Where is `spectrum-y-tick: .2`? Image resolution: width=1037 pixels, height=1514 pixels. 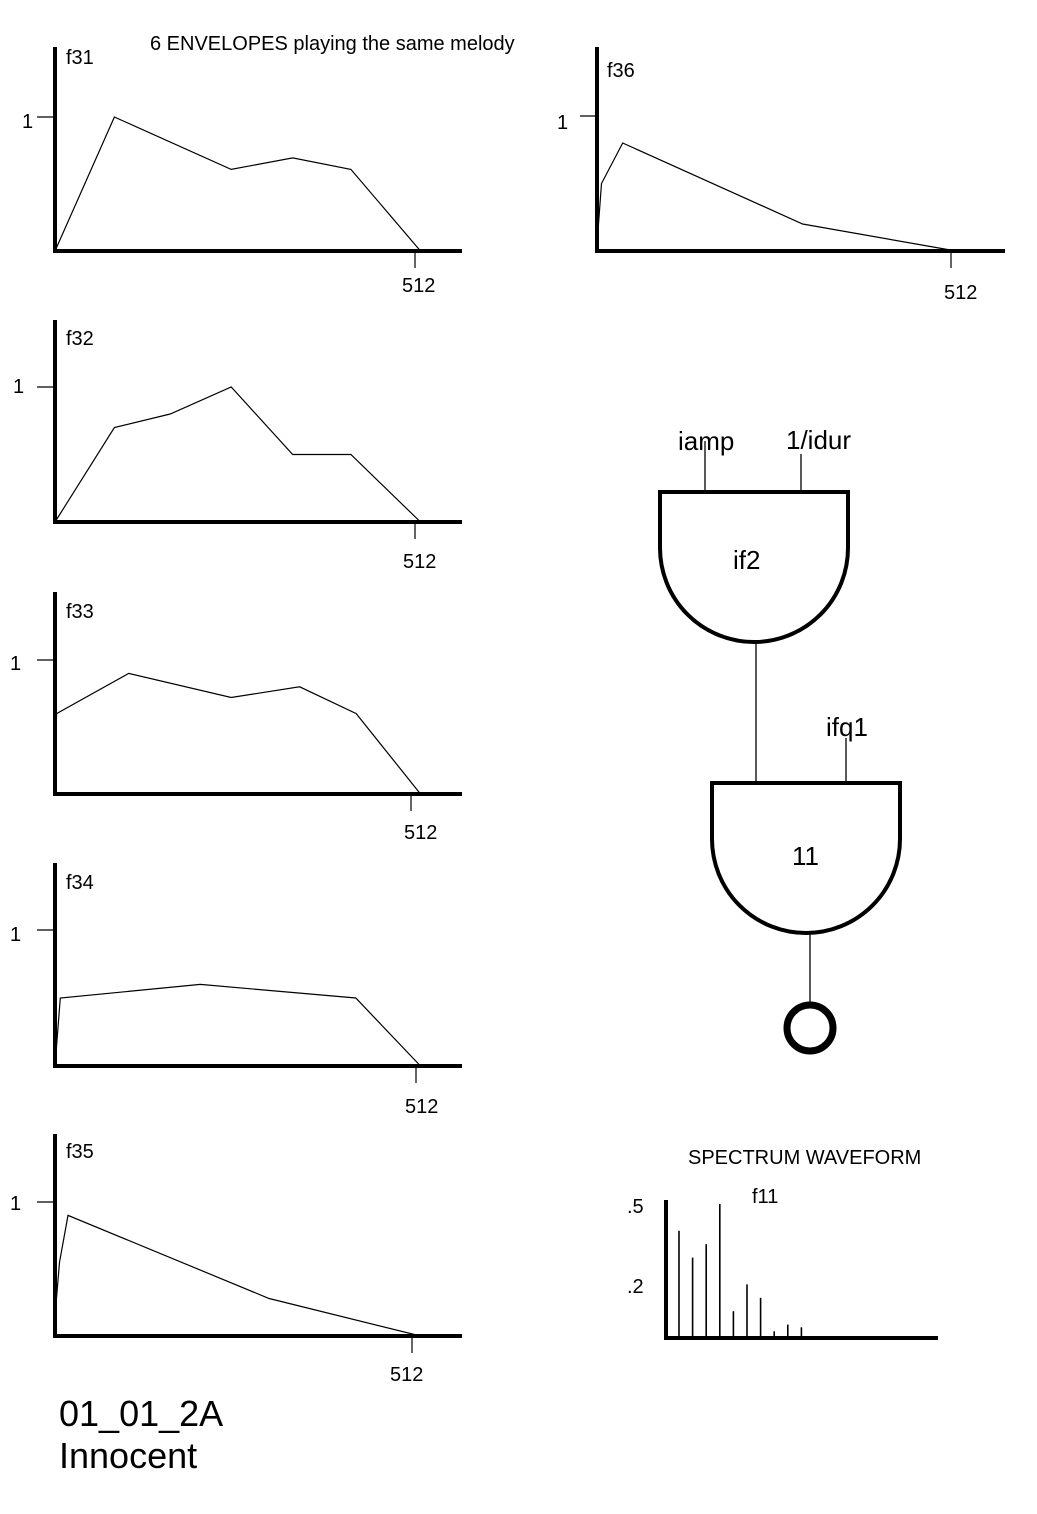 spectrum-y-tick: .2 is located at coordinates (635, 1287).